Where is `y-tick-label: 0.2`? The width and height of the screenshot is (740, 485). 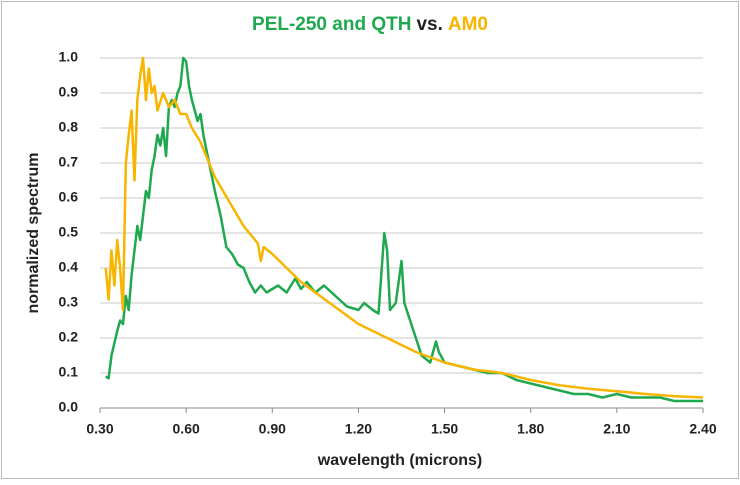
y-tick-label: 0.2 is located at coordinates (69, 337).